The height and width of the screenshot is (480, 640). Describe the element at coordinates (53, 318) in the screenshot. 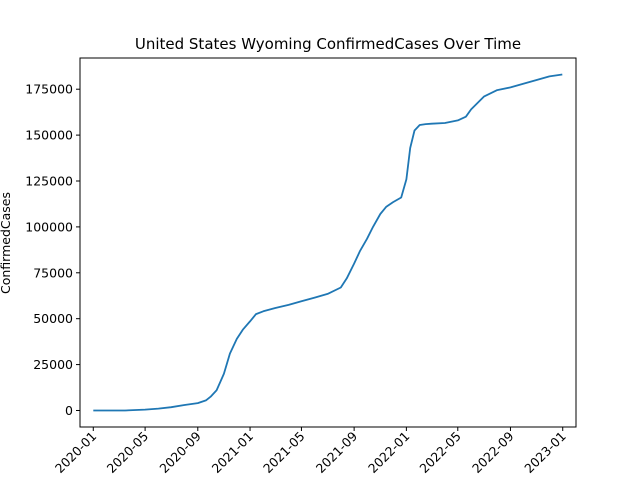

I see `y-tick-label: 50000` at that location.